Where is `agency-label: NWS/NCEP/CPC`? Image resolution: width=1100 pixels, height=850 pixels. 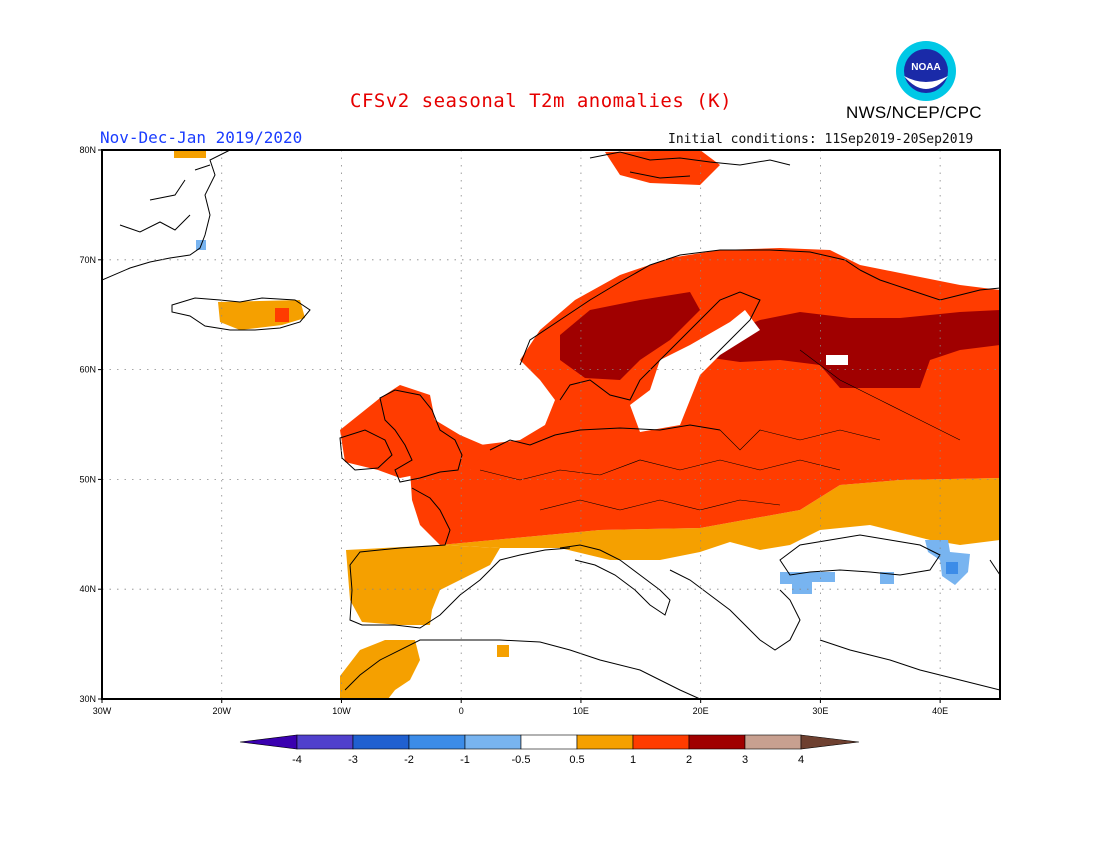
agency-label: NWS/NCEP/CPC is located at coordinates (914, 112).